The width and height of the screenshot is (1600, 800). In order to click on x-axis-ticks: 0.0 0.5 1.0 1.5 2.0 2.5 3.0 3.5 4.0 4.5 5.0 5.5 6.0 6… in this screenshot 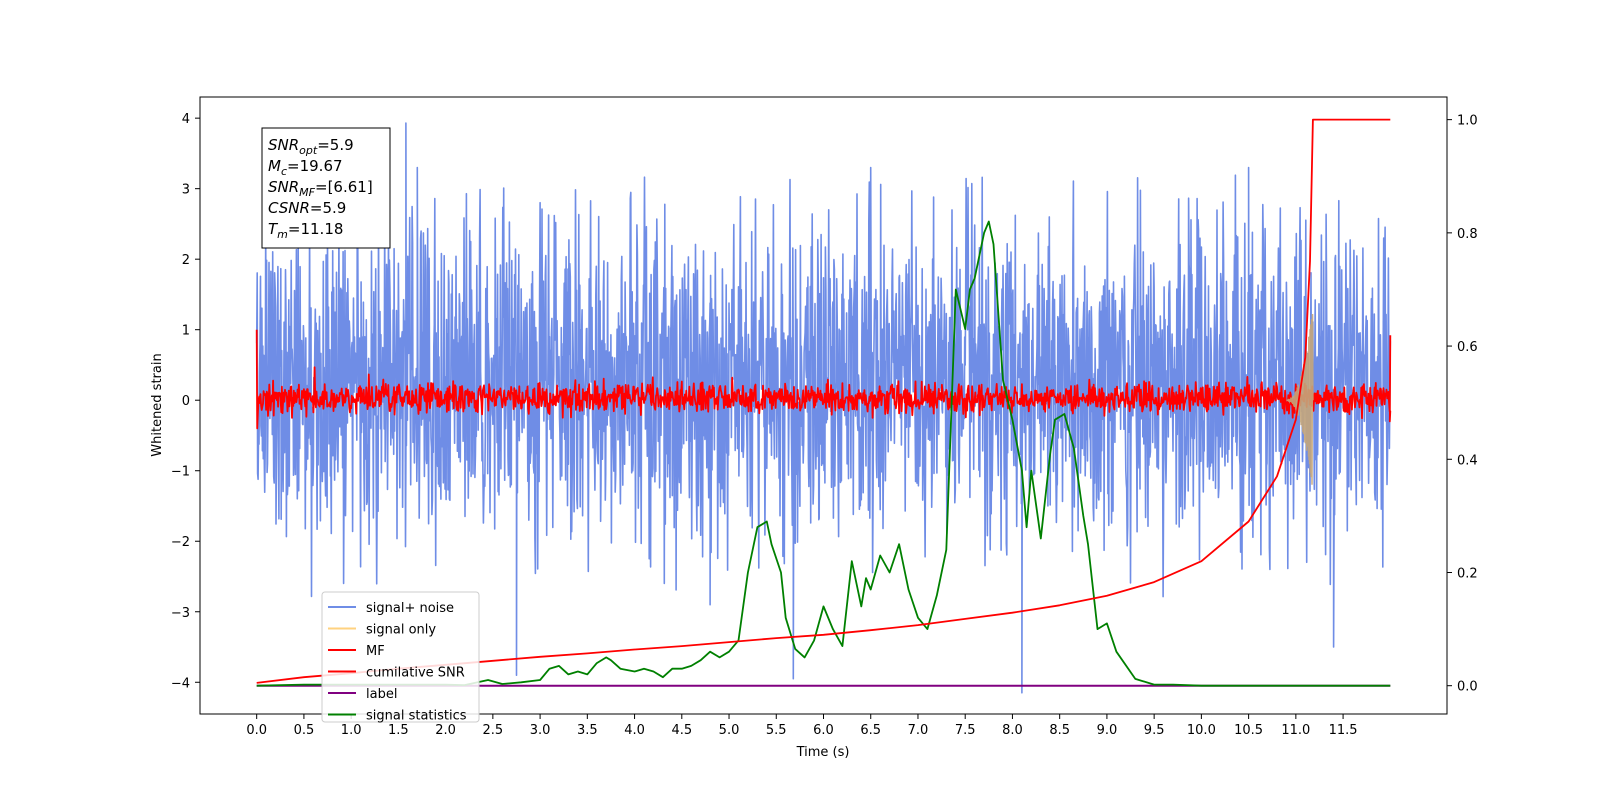, I will do `click(802, 726)`.